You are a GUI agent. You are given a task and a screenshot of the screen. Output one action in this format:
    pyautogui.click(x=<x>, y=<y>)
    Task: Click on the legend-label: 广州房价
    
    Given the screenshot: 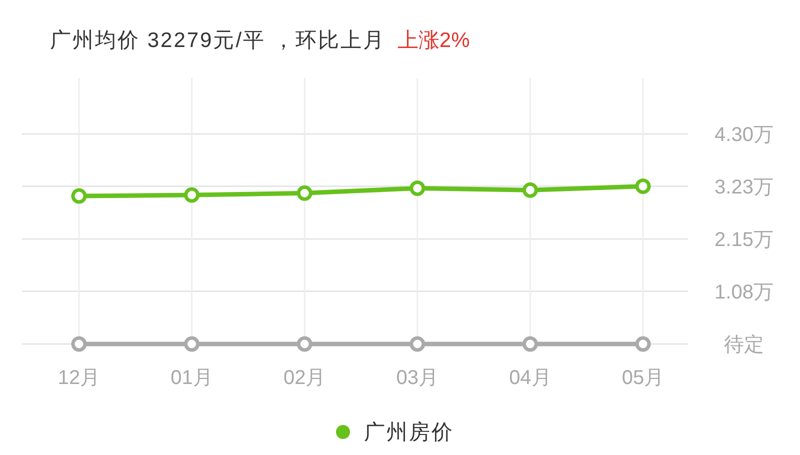 What is the action you would take?
    pyautogui.click(x=409, y=432)
    